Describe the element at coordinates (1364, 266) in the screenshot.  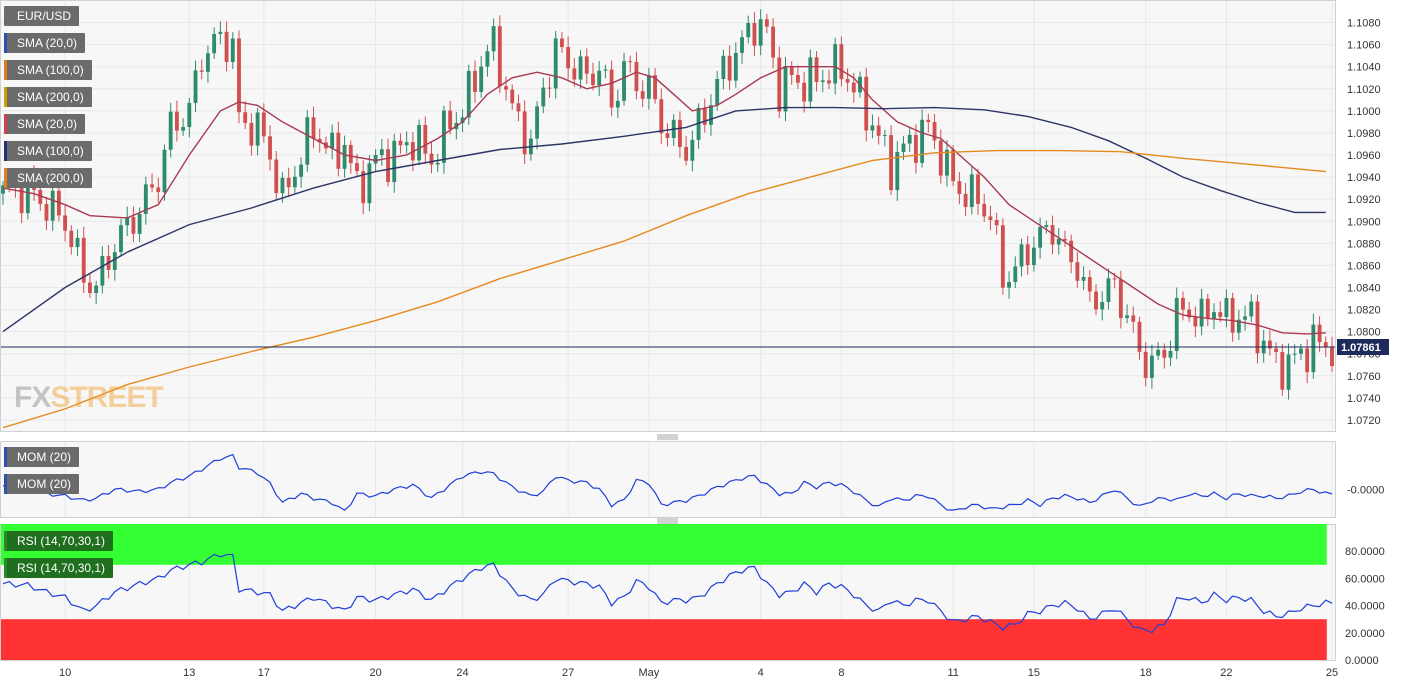
I see `price-axis-tick-label: 1.0860` at that location.